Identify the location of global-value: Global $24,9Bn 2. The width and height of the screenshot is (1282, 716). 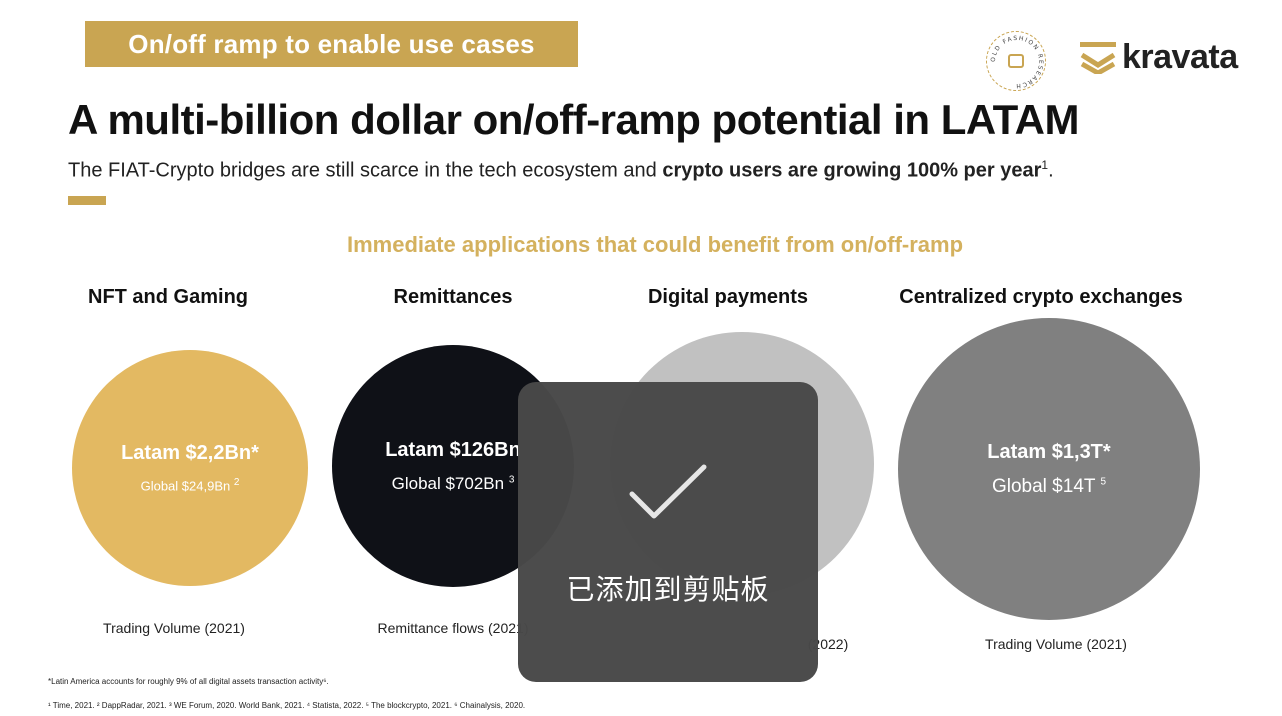
(190, 485).